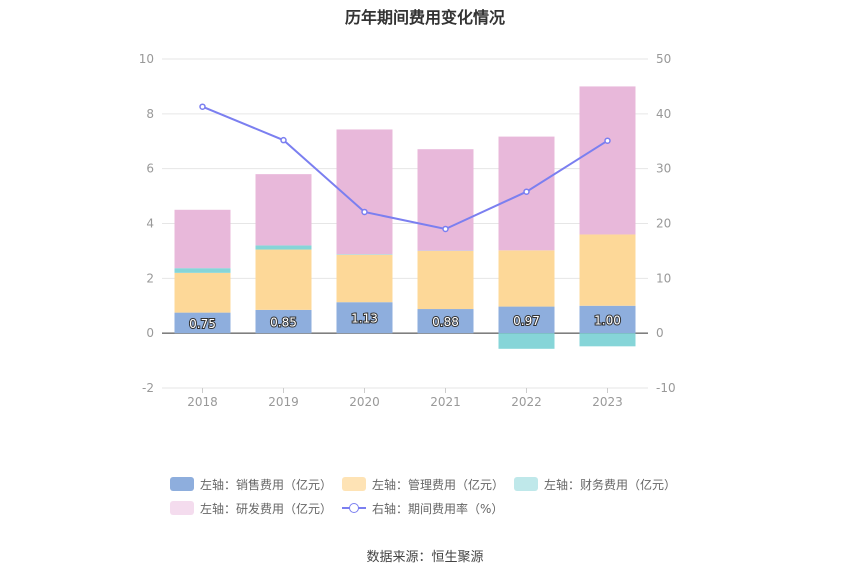 The width and height of the screenshot is (850, 575). Describe the element at coordinates (424, 17) in the screenshot. I see `chart-title: 历年期间费用变化情况` at that location.